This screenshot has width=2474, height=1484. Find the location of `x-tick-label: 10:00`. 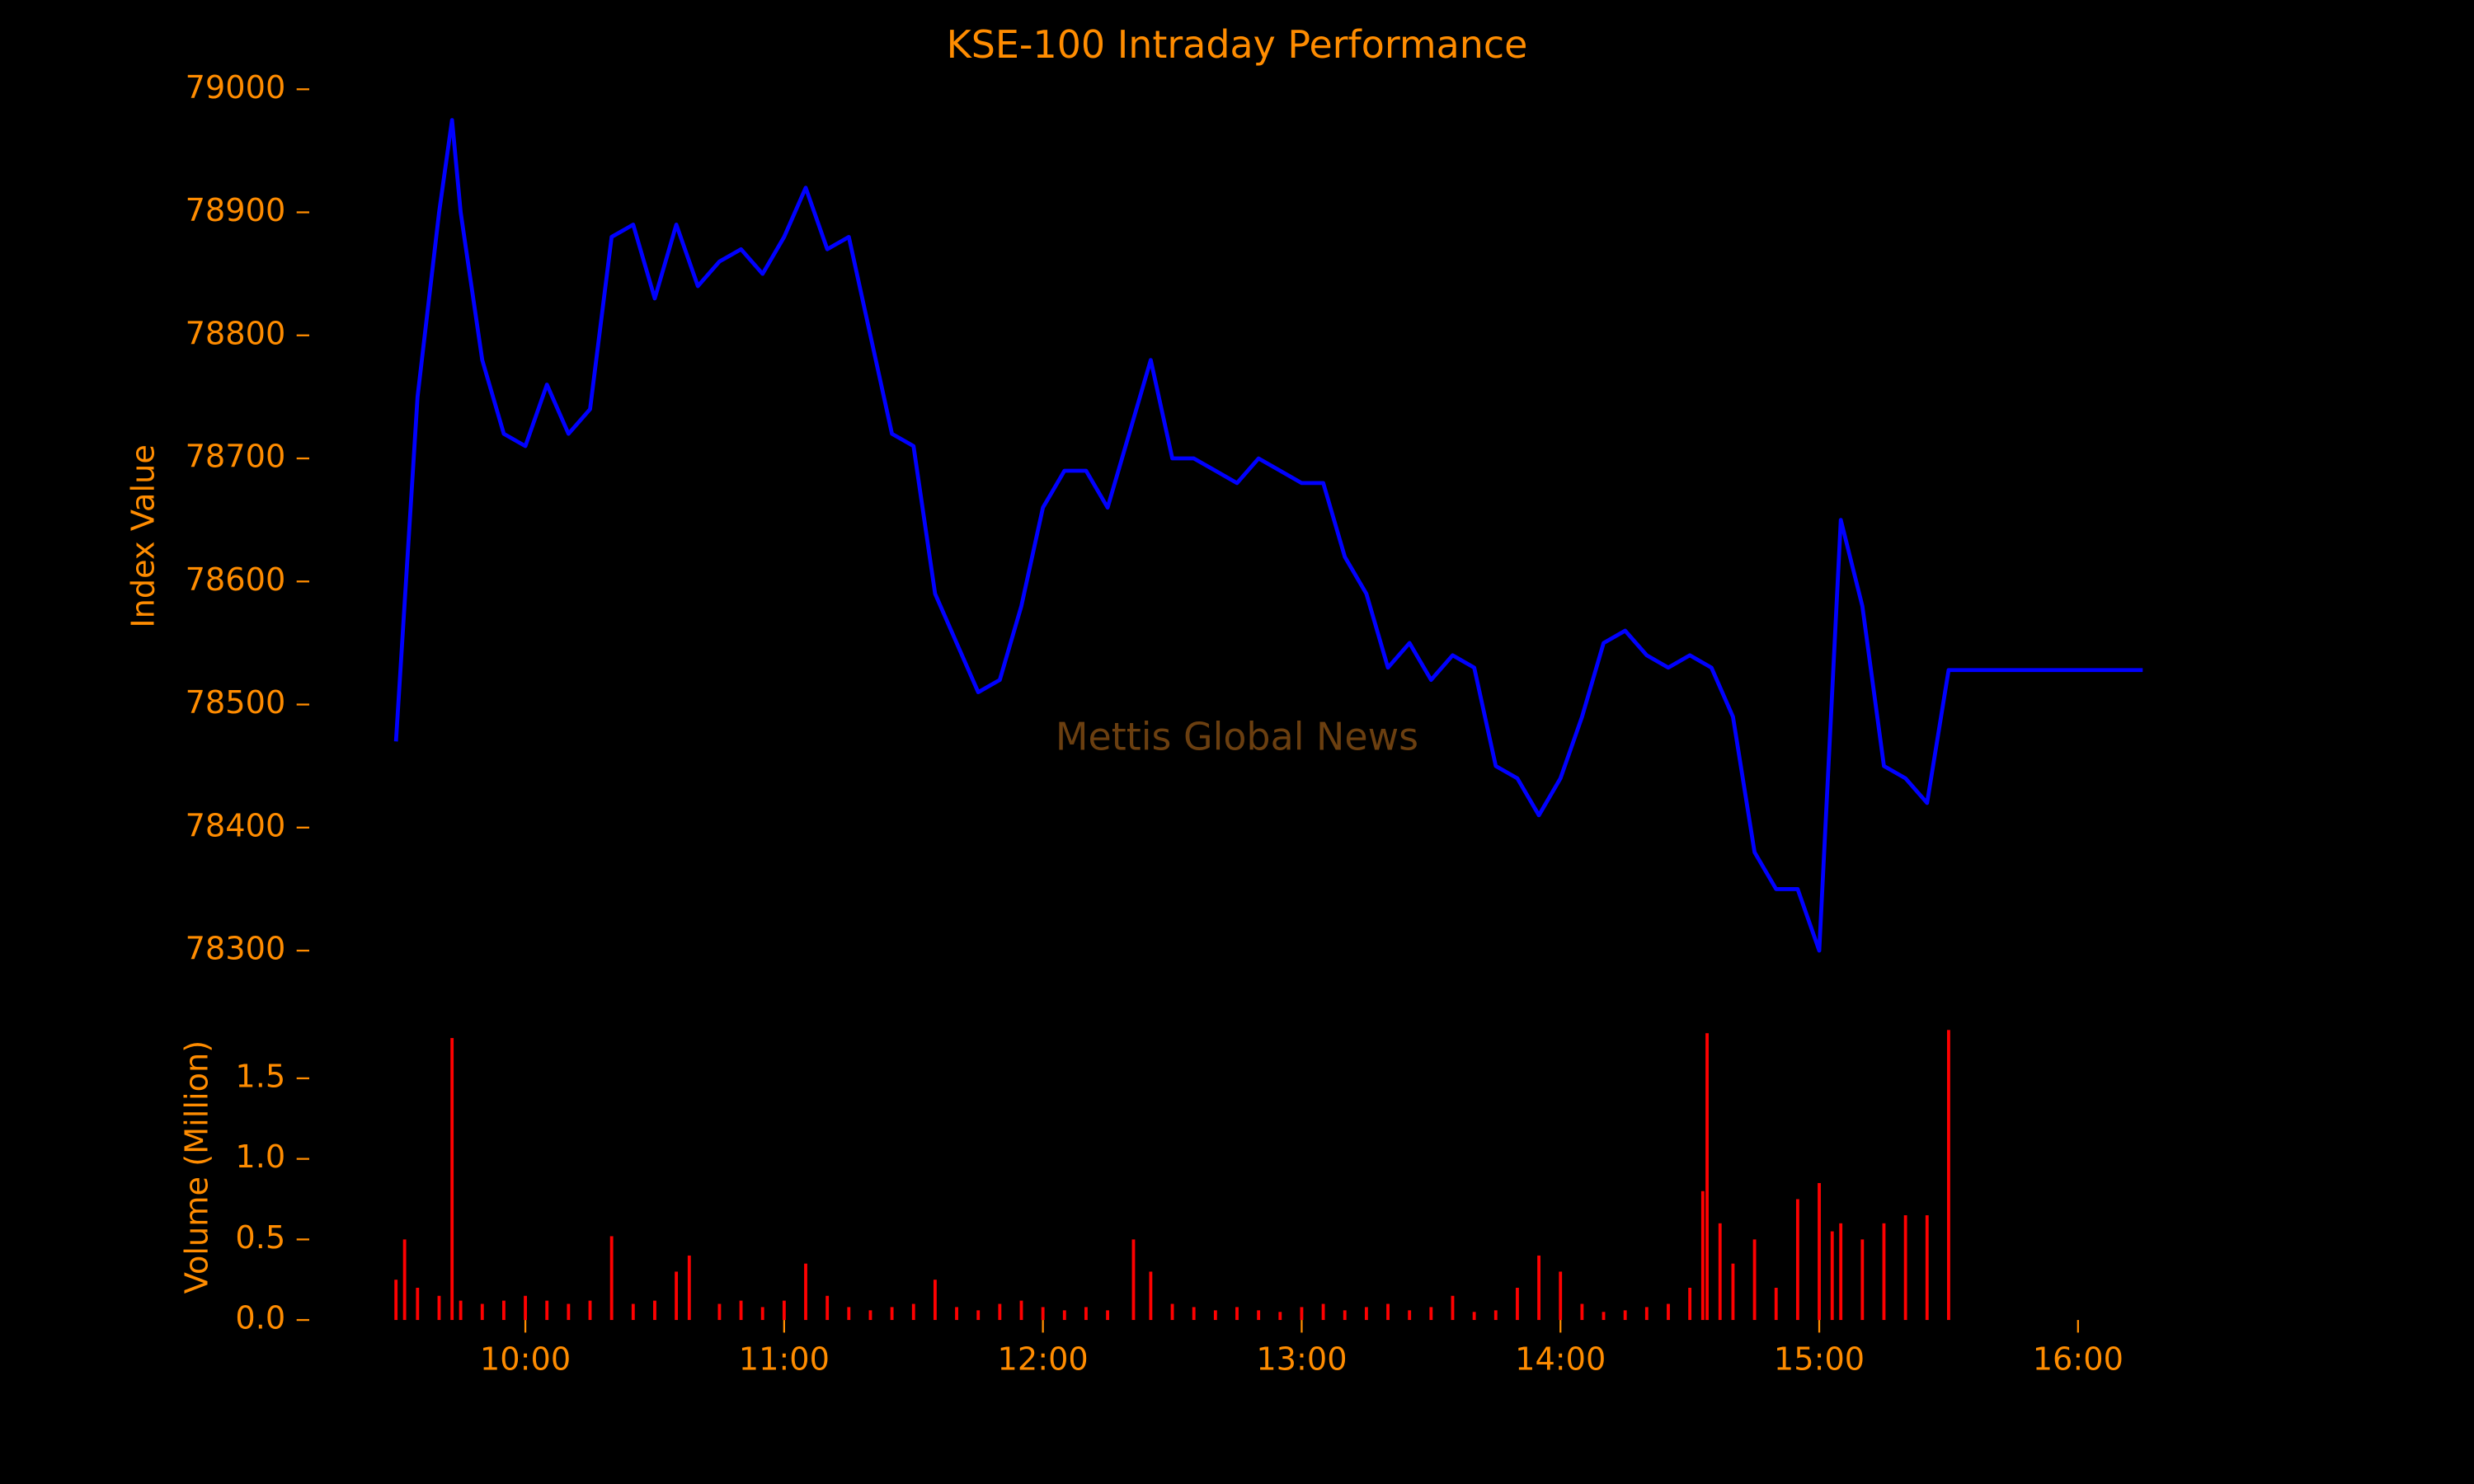

x-tick-label: 10:00 is located at coordinates (525, 1359).